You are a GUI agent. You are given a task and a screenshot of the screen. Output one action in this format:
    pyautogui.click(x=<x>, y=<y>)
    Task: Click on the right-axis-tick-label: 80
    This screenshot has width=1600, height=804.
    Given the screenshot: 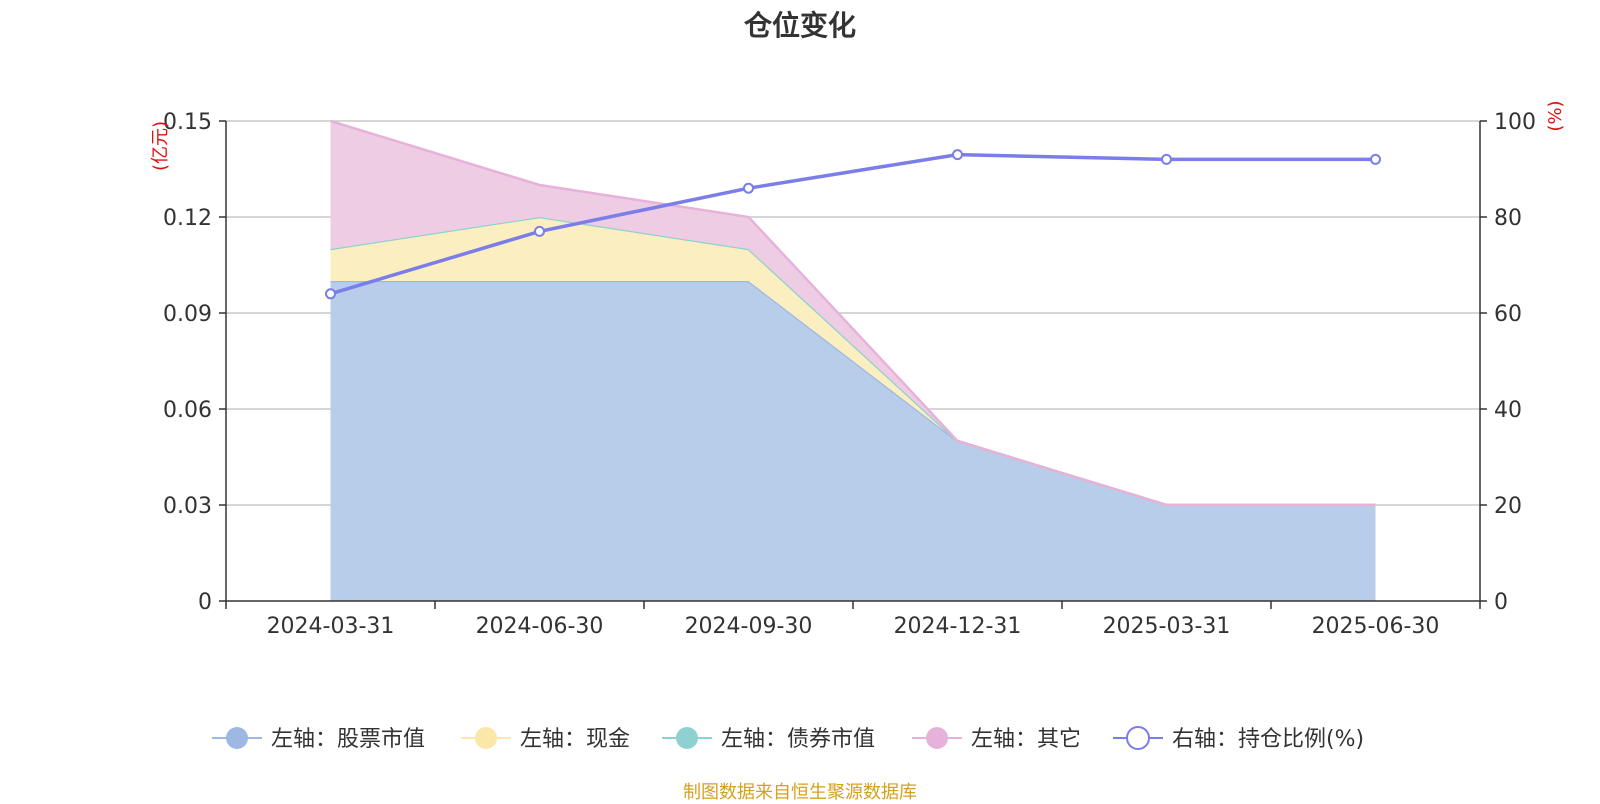 What is the action you would take?
    pyautogui.click(x=1508, y=218)
    